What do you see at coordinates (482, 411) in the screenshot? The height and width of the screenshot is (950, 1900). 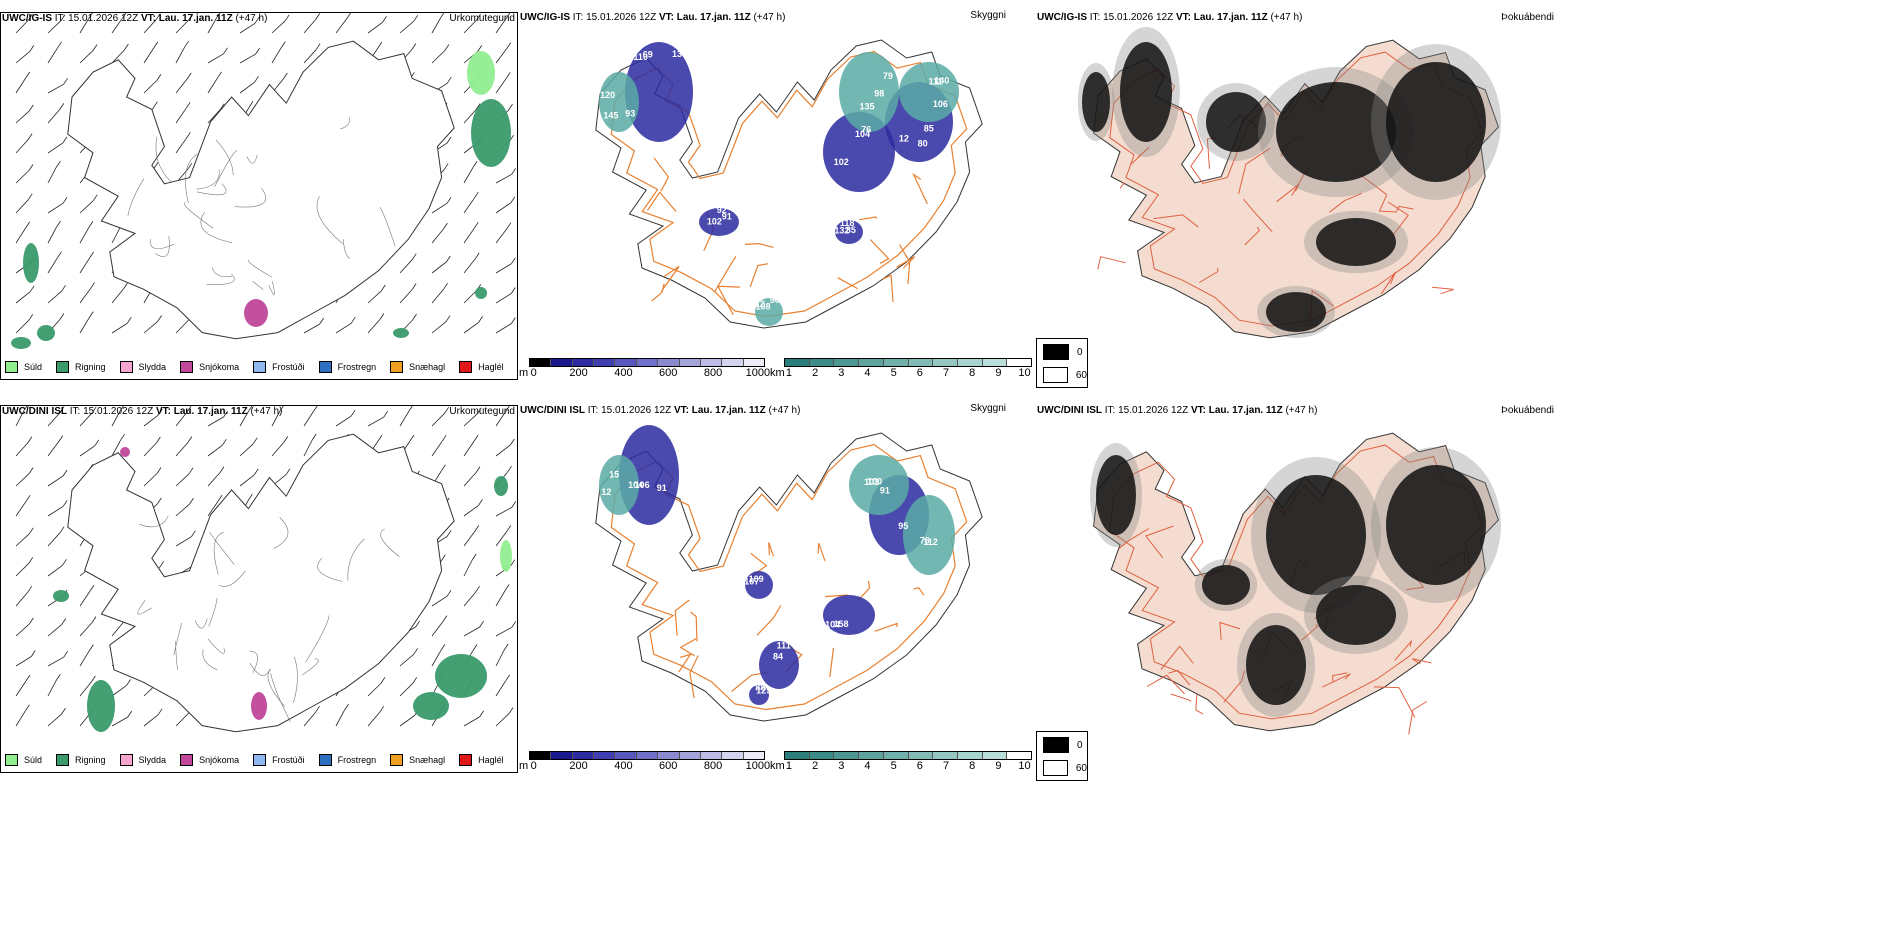 I see `precip-type-label-bottom: Úrkomutegund` at bounding box center [482, 411].